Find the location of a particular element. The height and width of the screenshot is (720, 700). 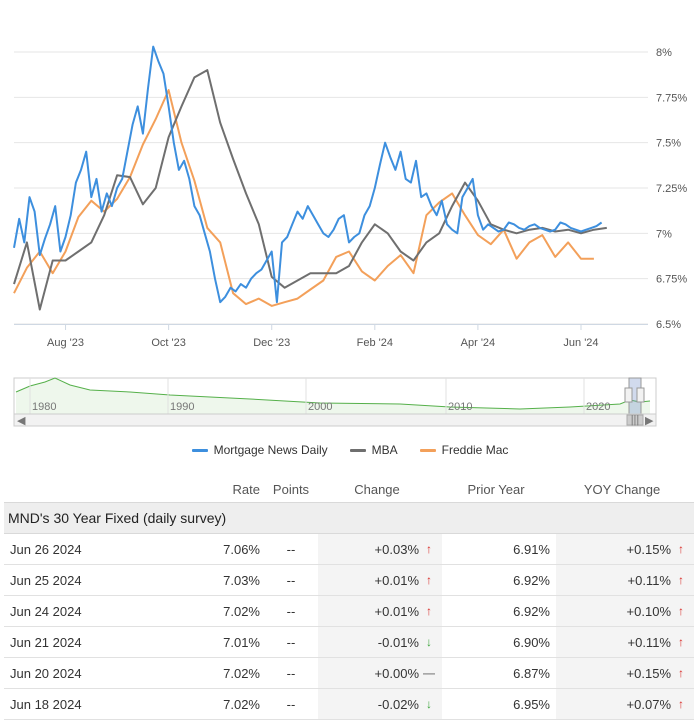

row-rate: 7.03% is located at coordinates (223, 580).